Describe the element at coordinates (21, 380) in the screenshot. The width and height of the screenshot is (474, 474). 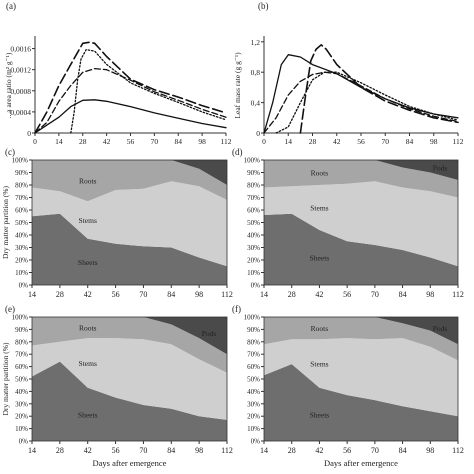
I see `y-tick-label-e: 50%` at that location.